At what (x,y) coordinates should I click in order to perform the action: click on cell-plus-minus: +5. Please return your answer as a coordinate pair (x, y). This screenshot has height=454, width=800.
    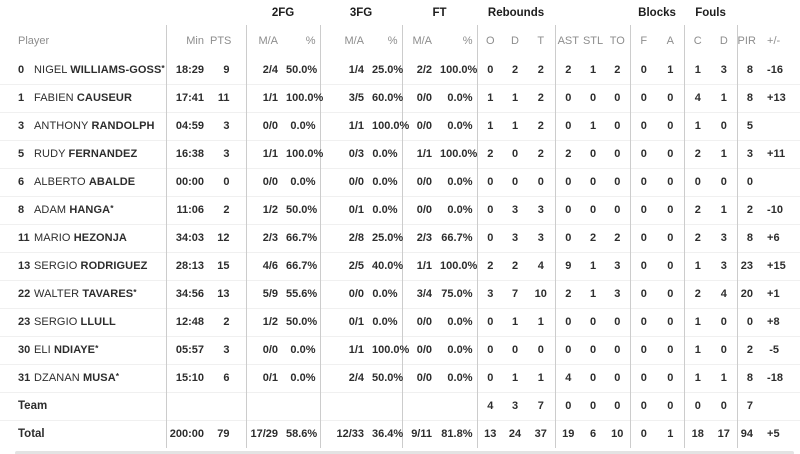
    Looking at the image, I should click on (783, 433).